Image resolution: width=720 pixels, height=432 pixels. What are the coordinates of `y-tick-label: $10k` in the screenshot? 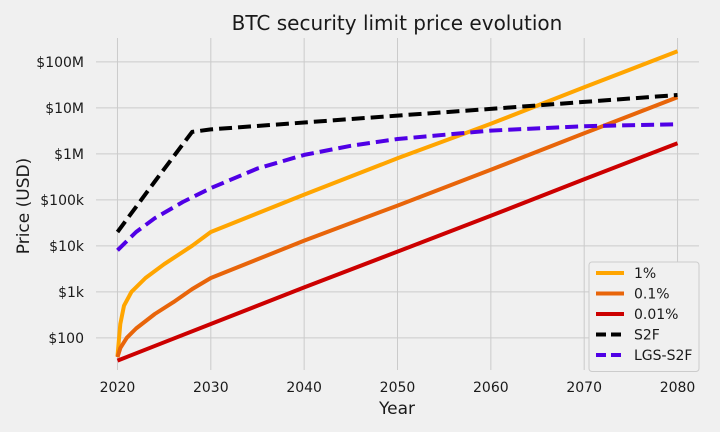 It's located at (67, 247).